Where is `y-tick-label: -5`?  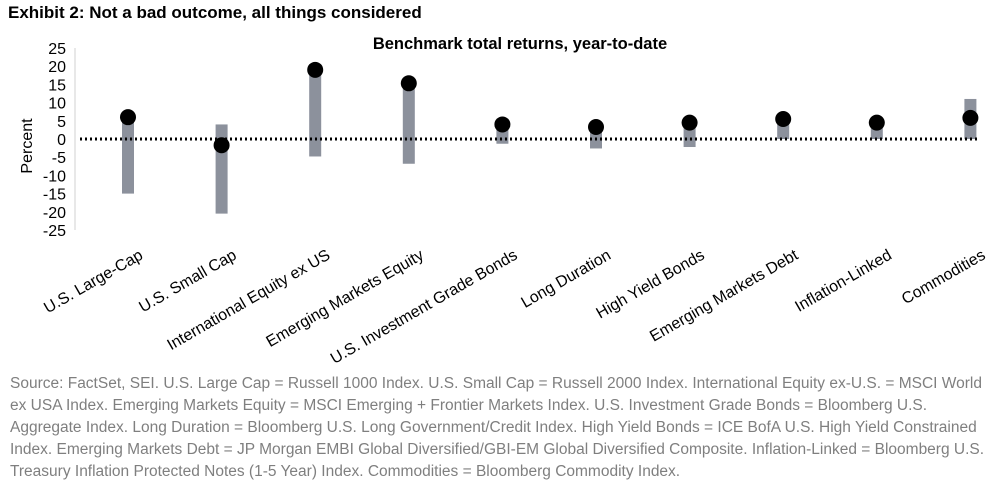 y-tick-label: -5 is located at coordinates (59, 158).